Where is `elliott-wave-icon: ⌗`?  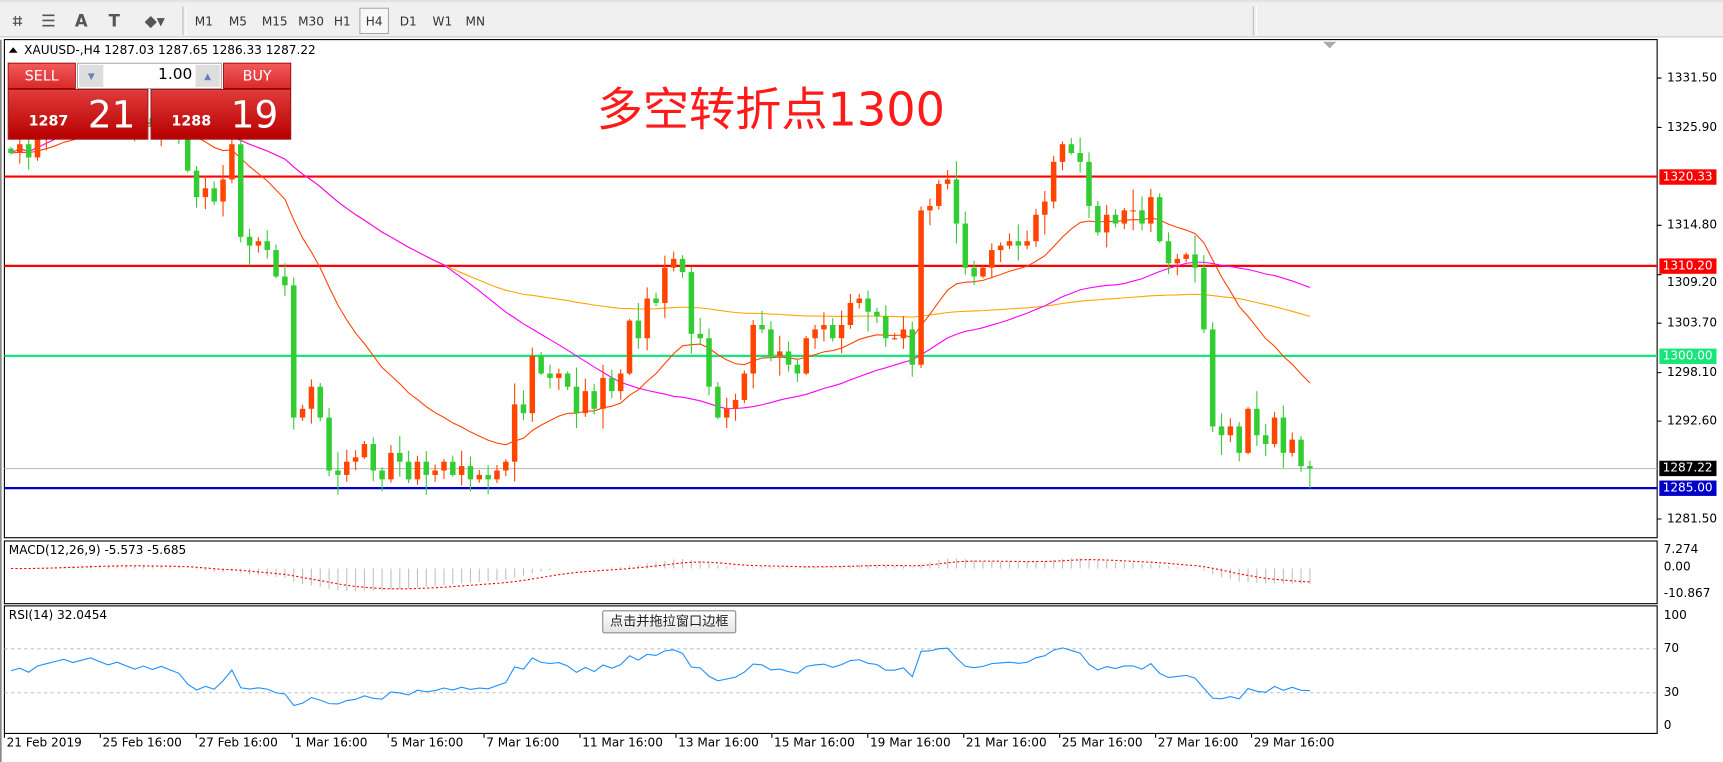 elliott-wave-icon: ⌗ is located at coordinates (17, 20).